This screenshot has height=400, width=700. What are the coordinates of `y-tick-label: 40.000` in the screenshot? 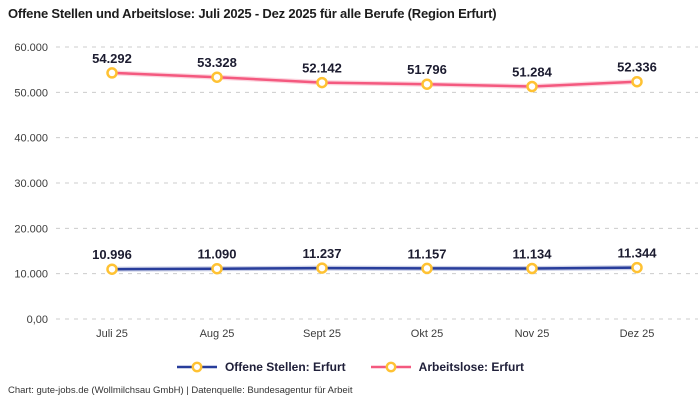 It's located at (31, 139).